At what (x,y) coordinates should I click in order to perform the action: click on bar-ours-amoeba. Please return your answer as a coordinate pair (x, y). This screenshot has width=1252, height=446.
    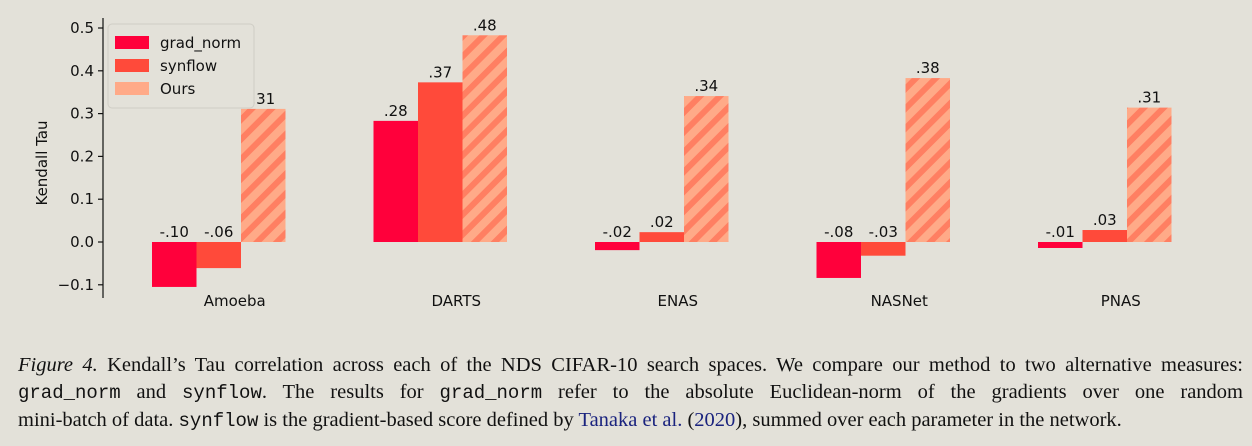
    Looking at the image, I should click on (263, 175).